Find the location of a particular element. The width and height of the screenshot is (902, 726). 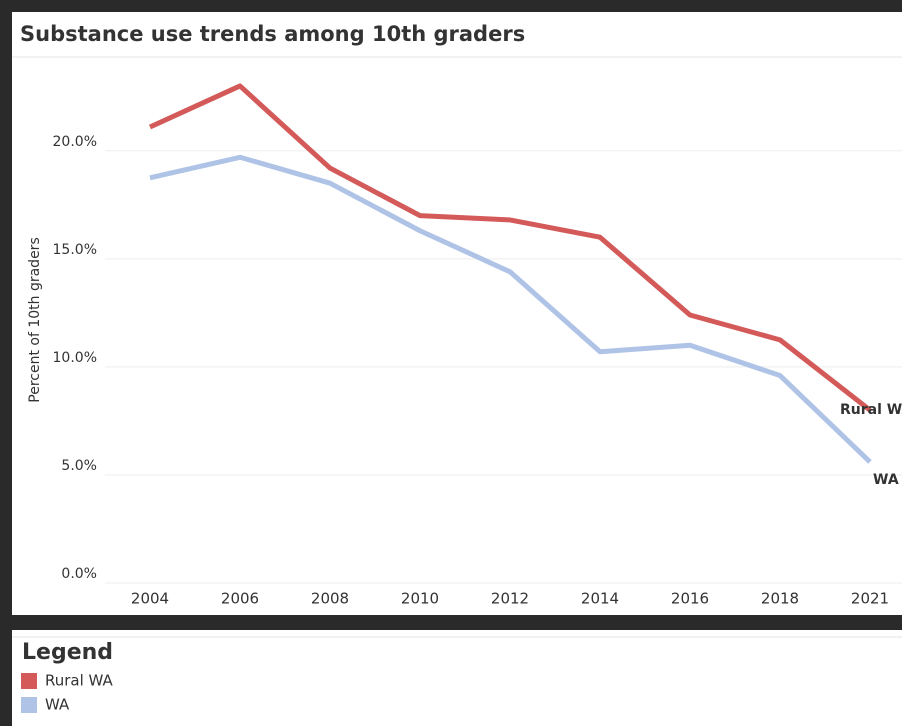

legend-label: Rural WA is located at coordinates (79, 681).